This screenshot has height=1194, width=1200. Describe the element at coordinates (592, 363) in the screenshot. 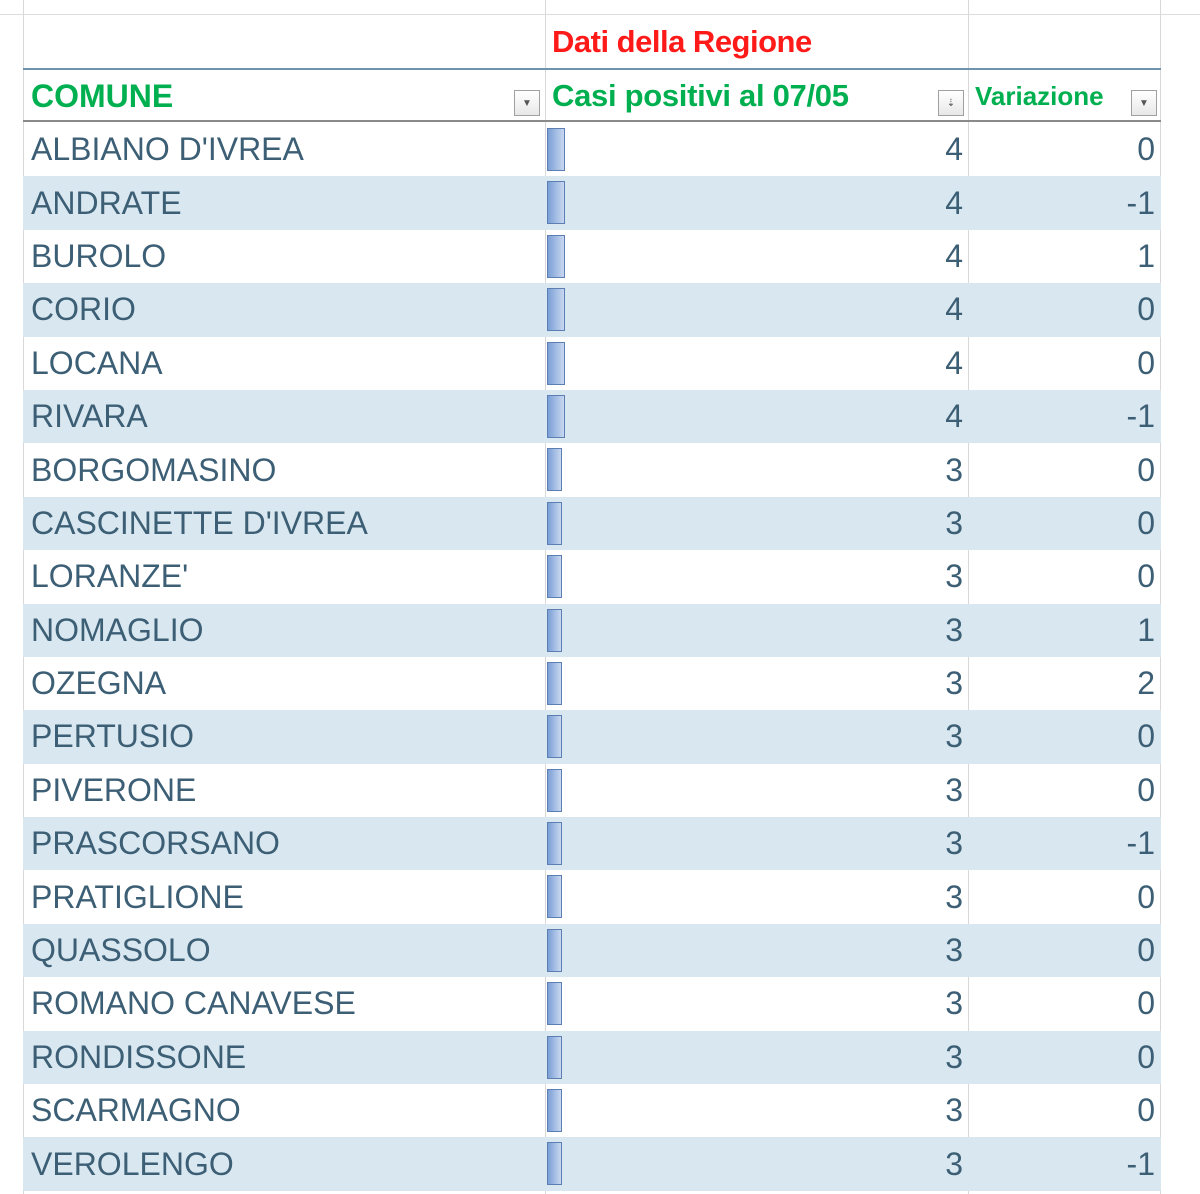

I see `table-row: LOCANA 4 0` at that location.